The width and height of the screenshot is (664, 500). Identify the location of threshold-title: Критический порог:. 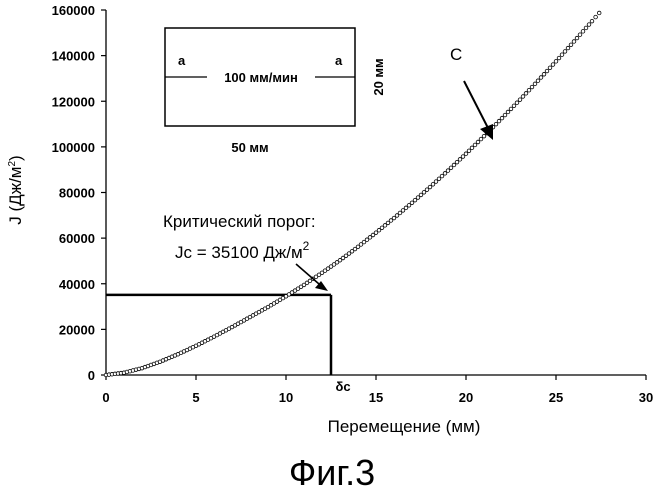
(239, 221).